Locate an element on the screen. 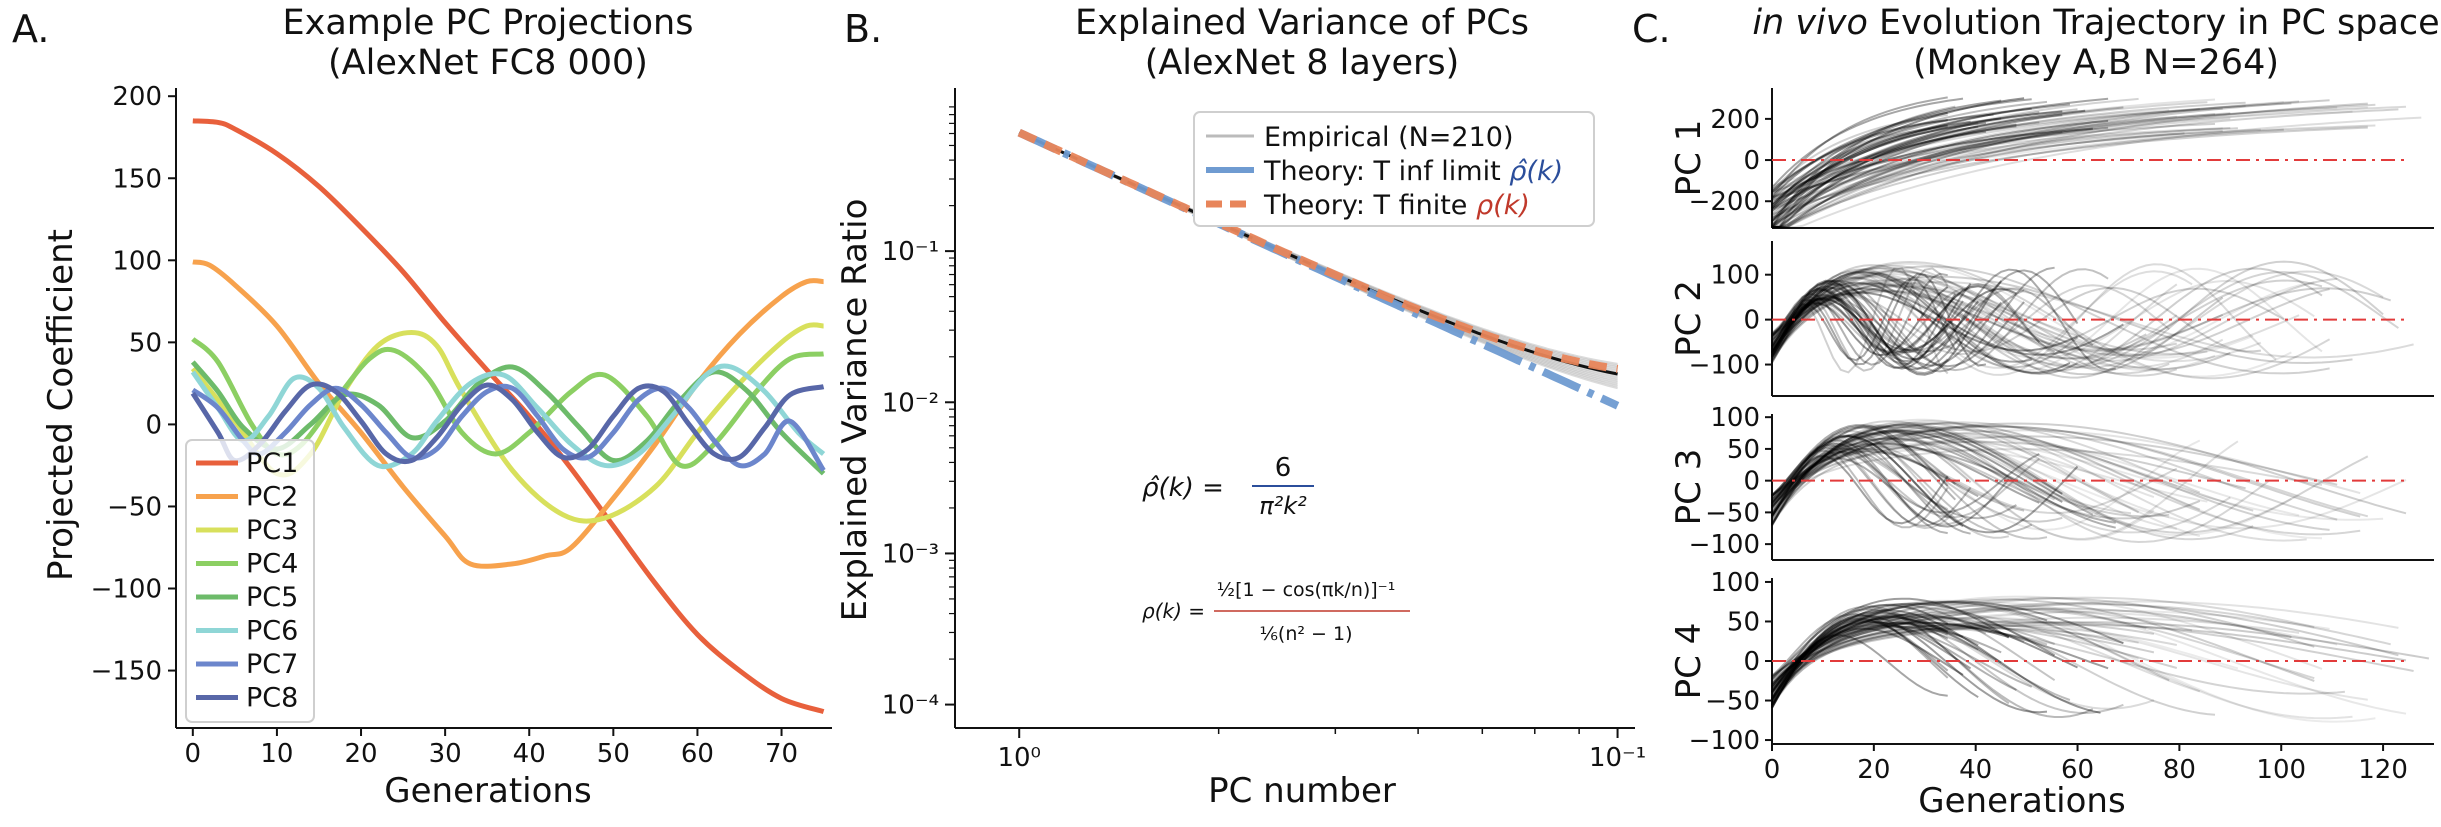 This screenshot has height=827, width=2441. panel-c-title-line1: in vivo Evolution Trajectory in PC space is located at coordinates (2095, 23).